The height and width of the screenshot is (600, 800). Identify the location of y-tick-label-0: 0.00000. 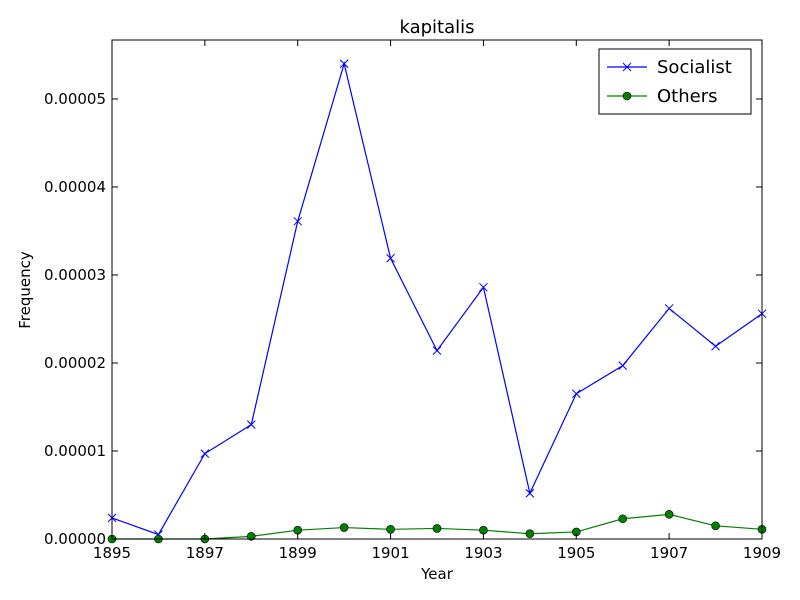
(75, 539).